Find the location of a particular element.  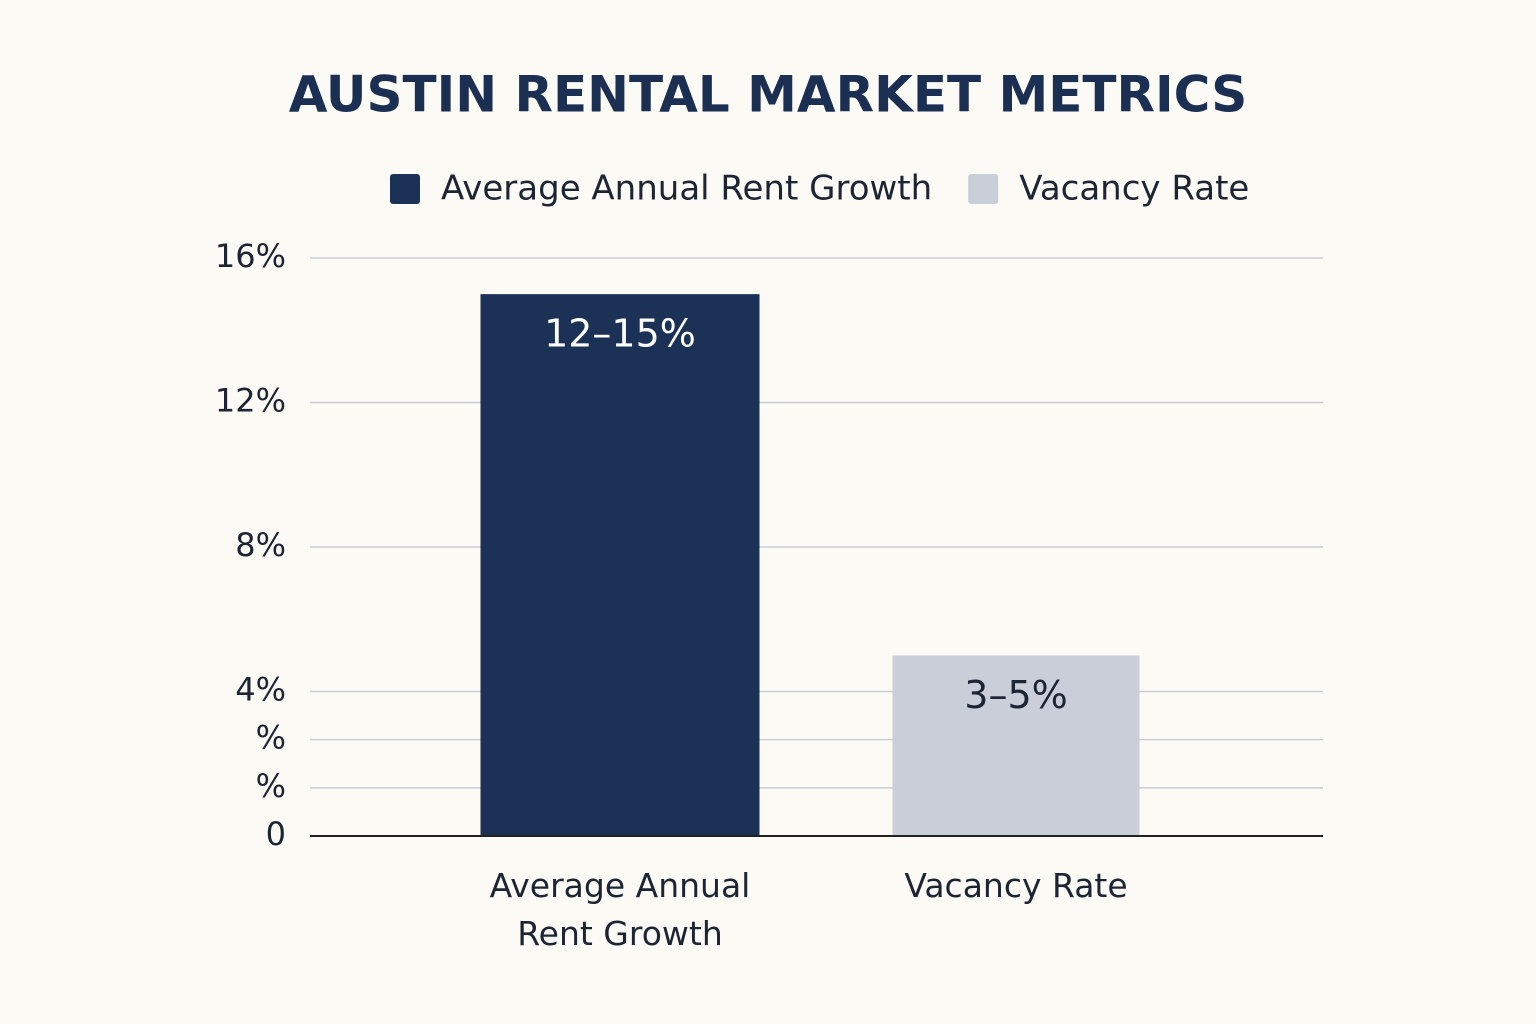

y-tick-label: 8% is located at coordinates (260, 545).